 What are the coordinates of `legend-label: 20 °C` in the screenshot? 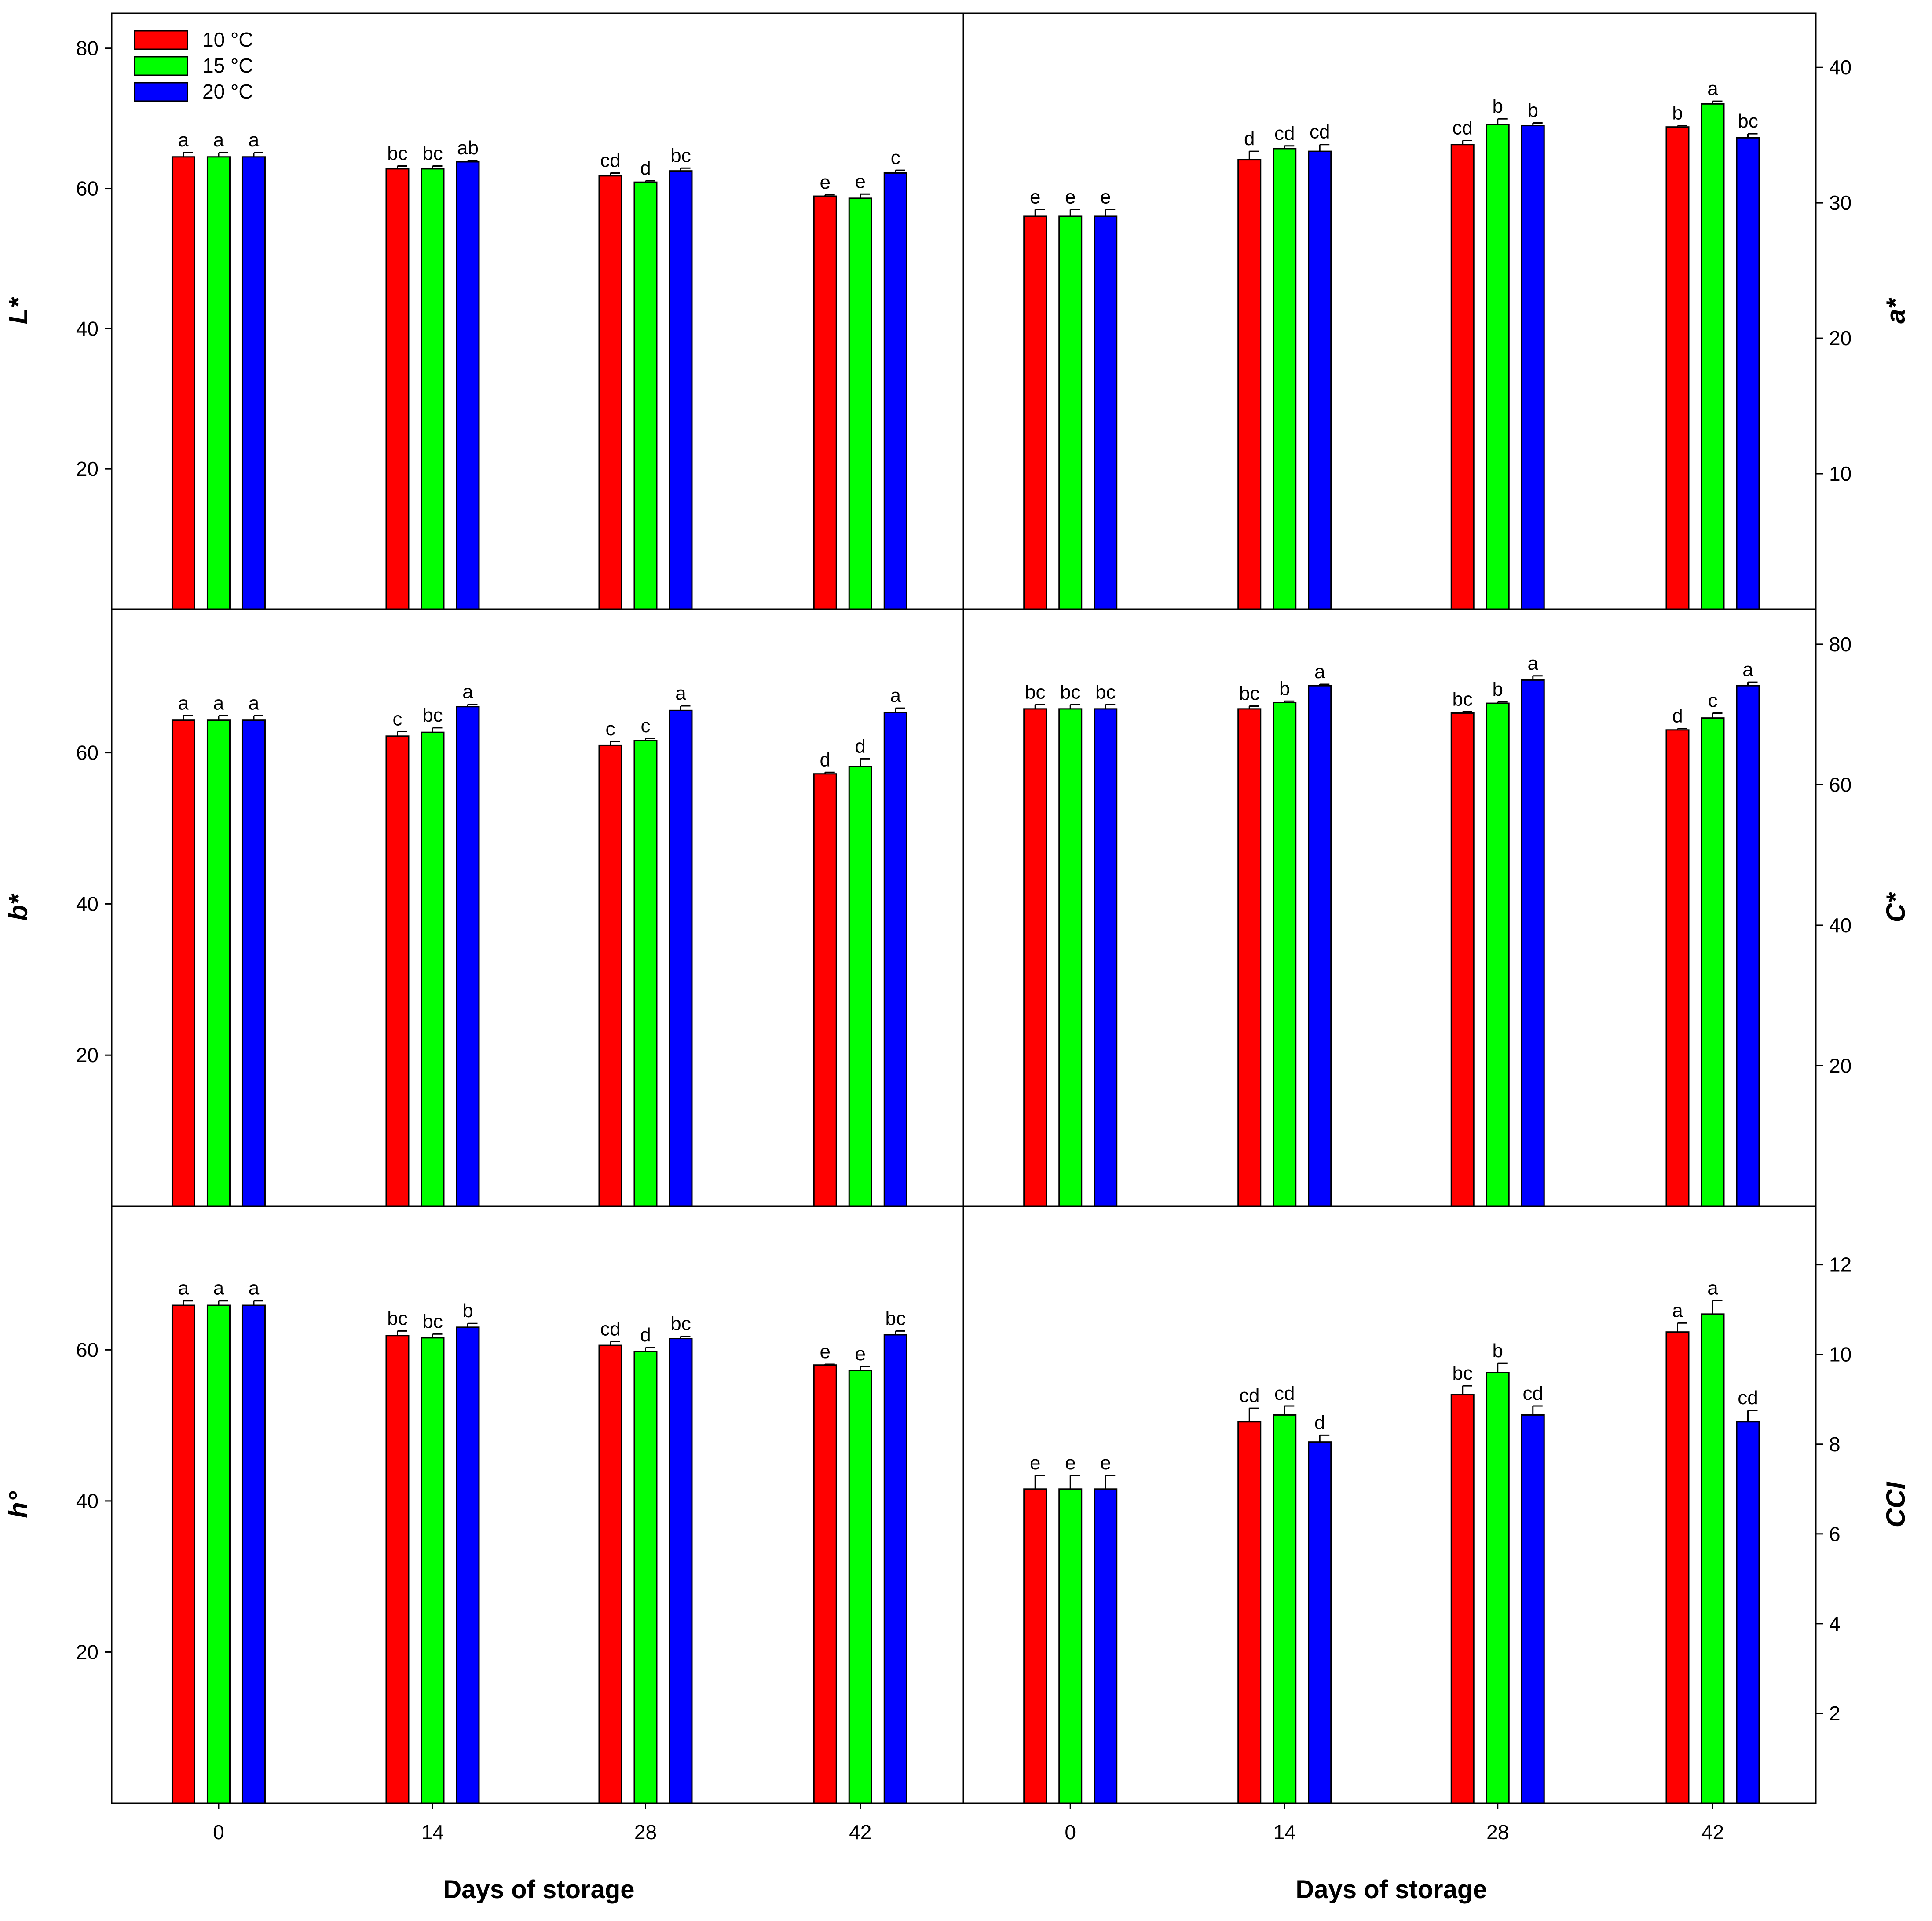 It's located at (227, 91).